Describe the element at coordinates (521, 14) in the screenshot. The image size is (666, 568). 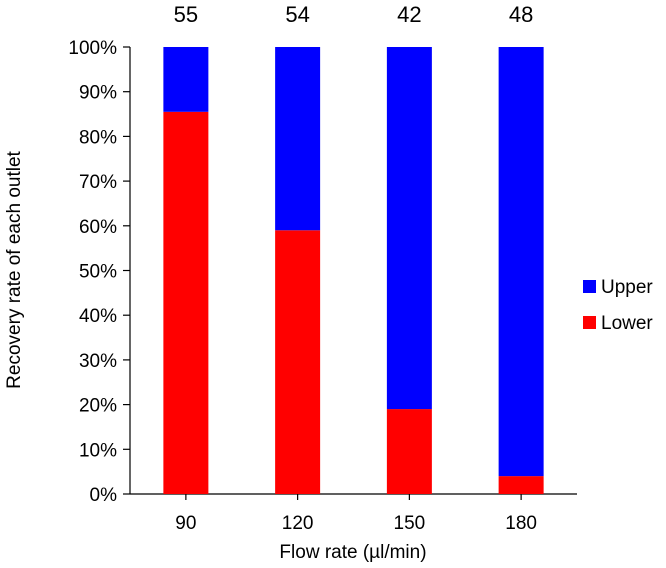
I see `bar-top-label: 48` at that location.